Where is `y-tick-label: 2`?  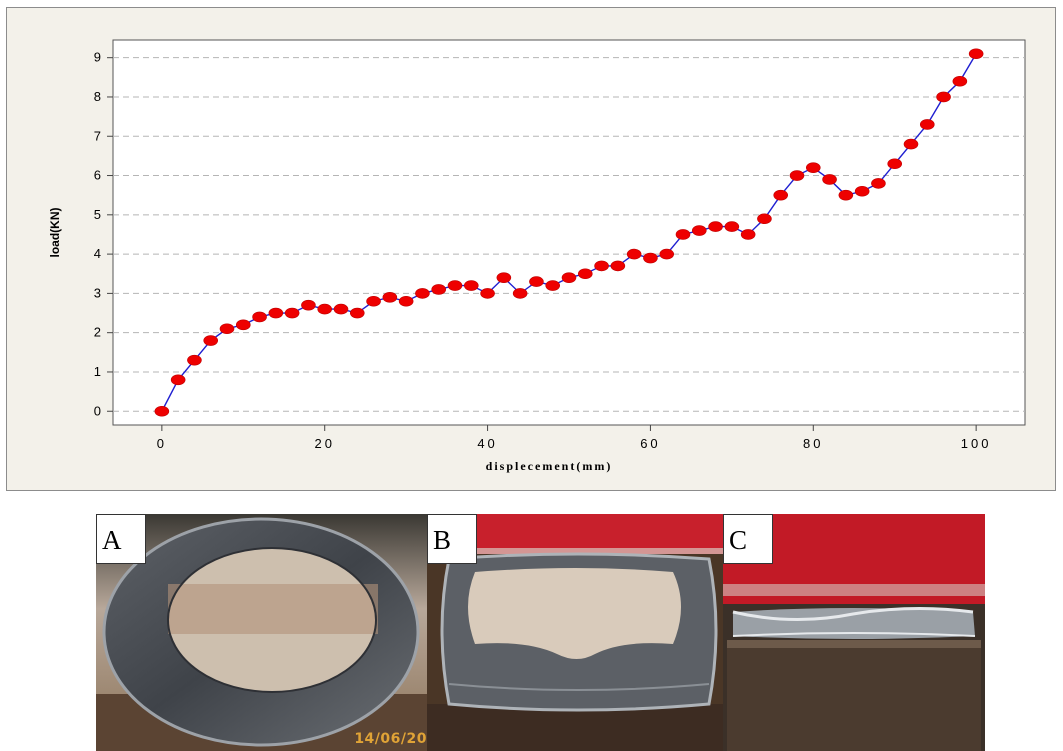 y-tick-label: 2 is located at coordinates (97, 332).